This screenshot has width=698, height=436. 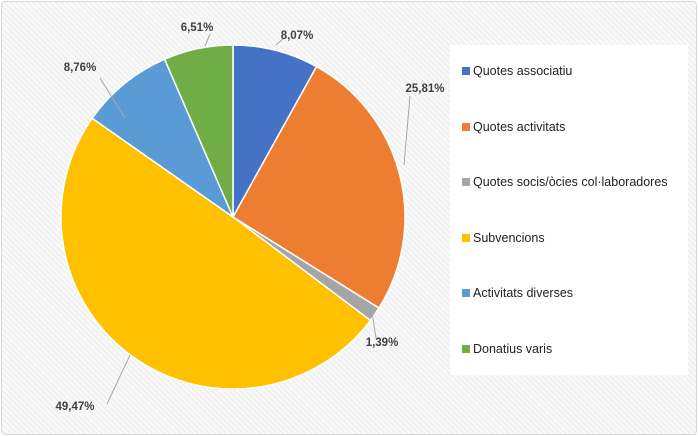 What do you see at coordinates (297, 36) in the screenshot?
I see `data-label: 8,07%` at bounding box center [297, 36].